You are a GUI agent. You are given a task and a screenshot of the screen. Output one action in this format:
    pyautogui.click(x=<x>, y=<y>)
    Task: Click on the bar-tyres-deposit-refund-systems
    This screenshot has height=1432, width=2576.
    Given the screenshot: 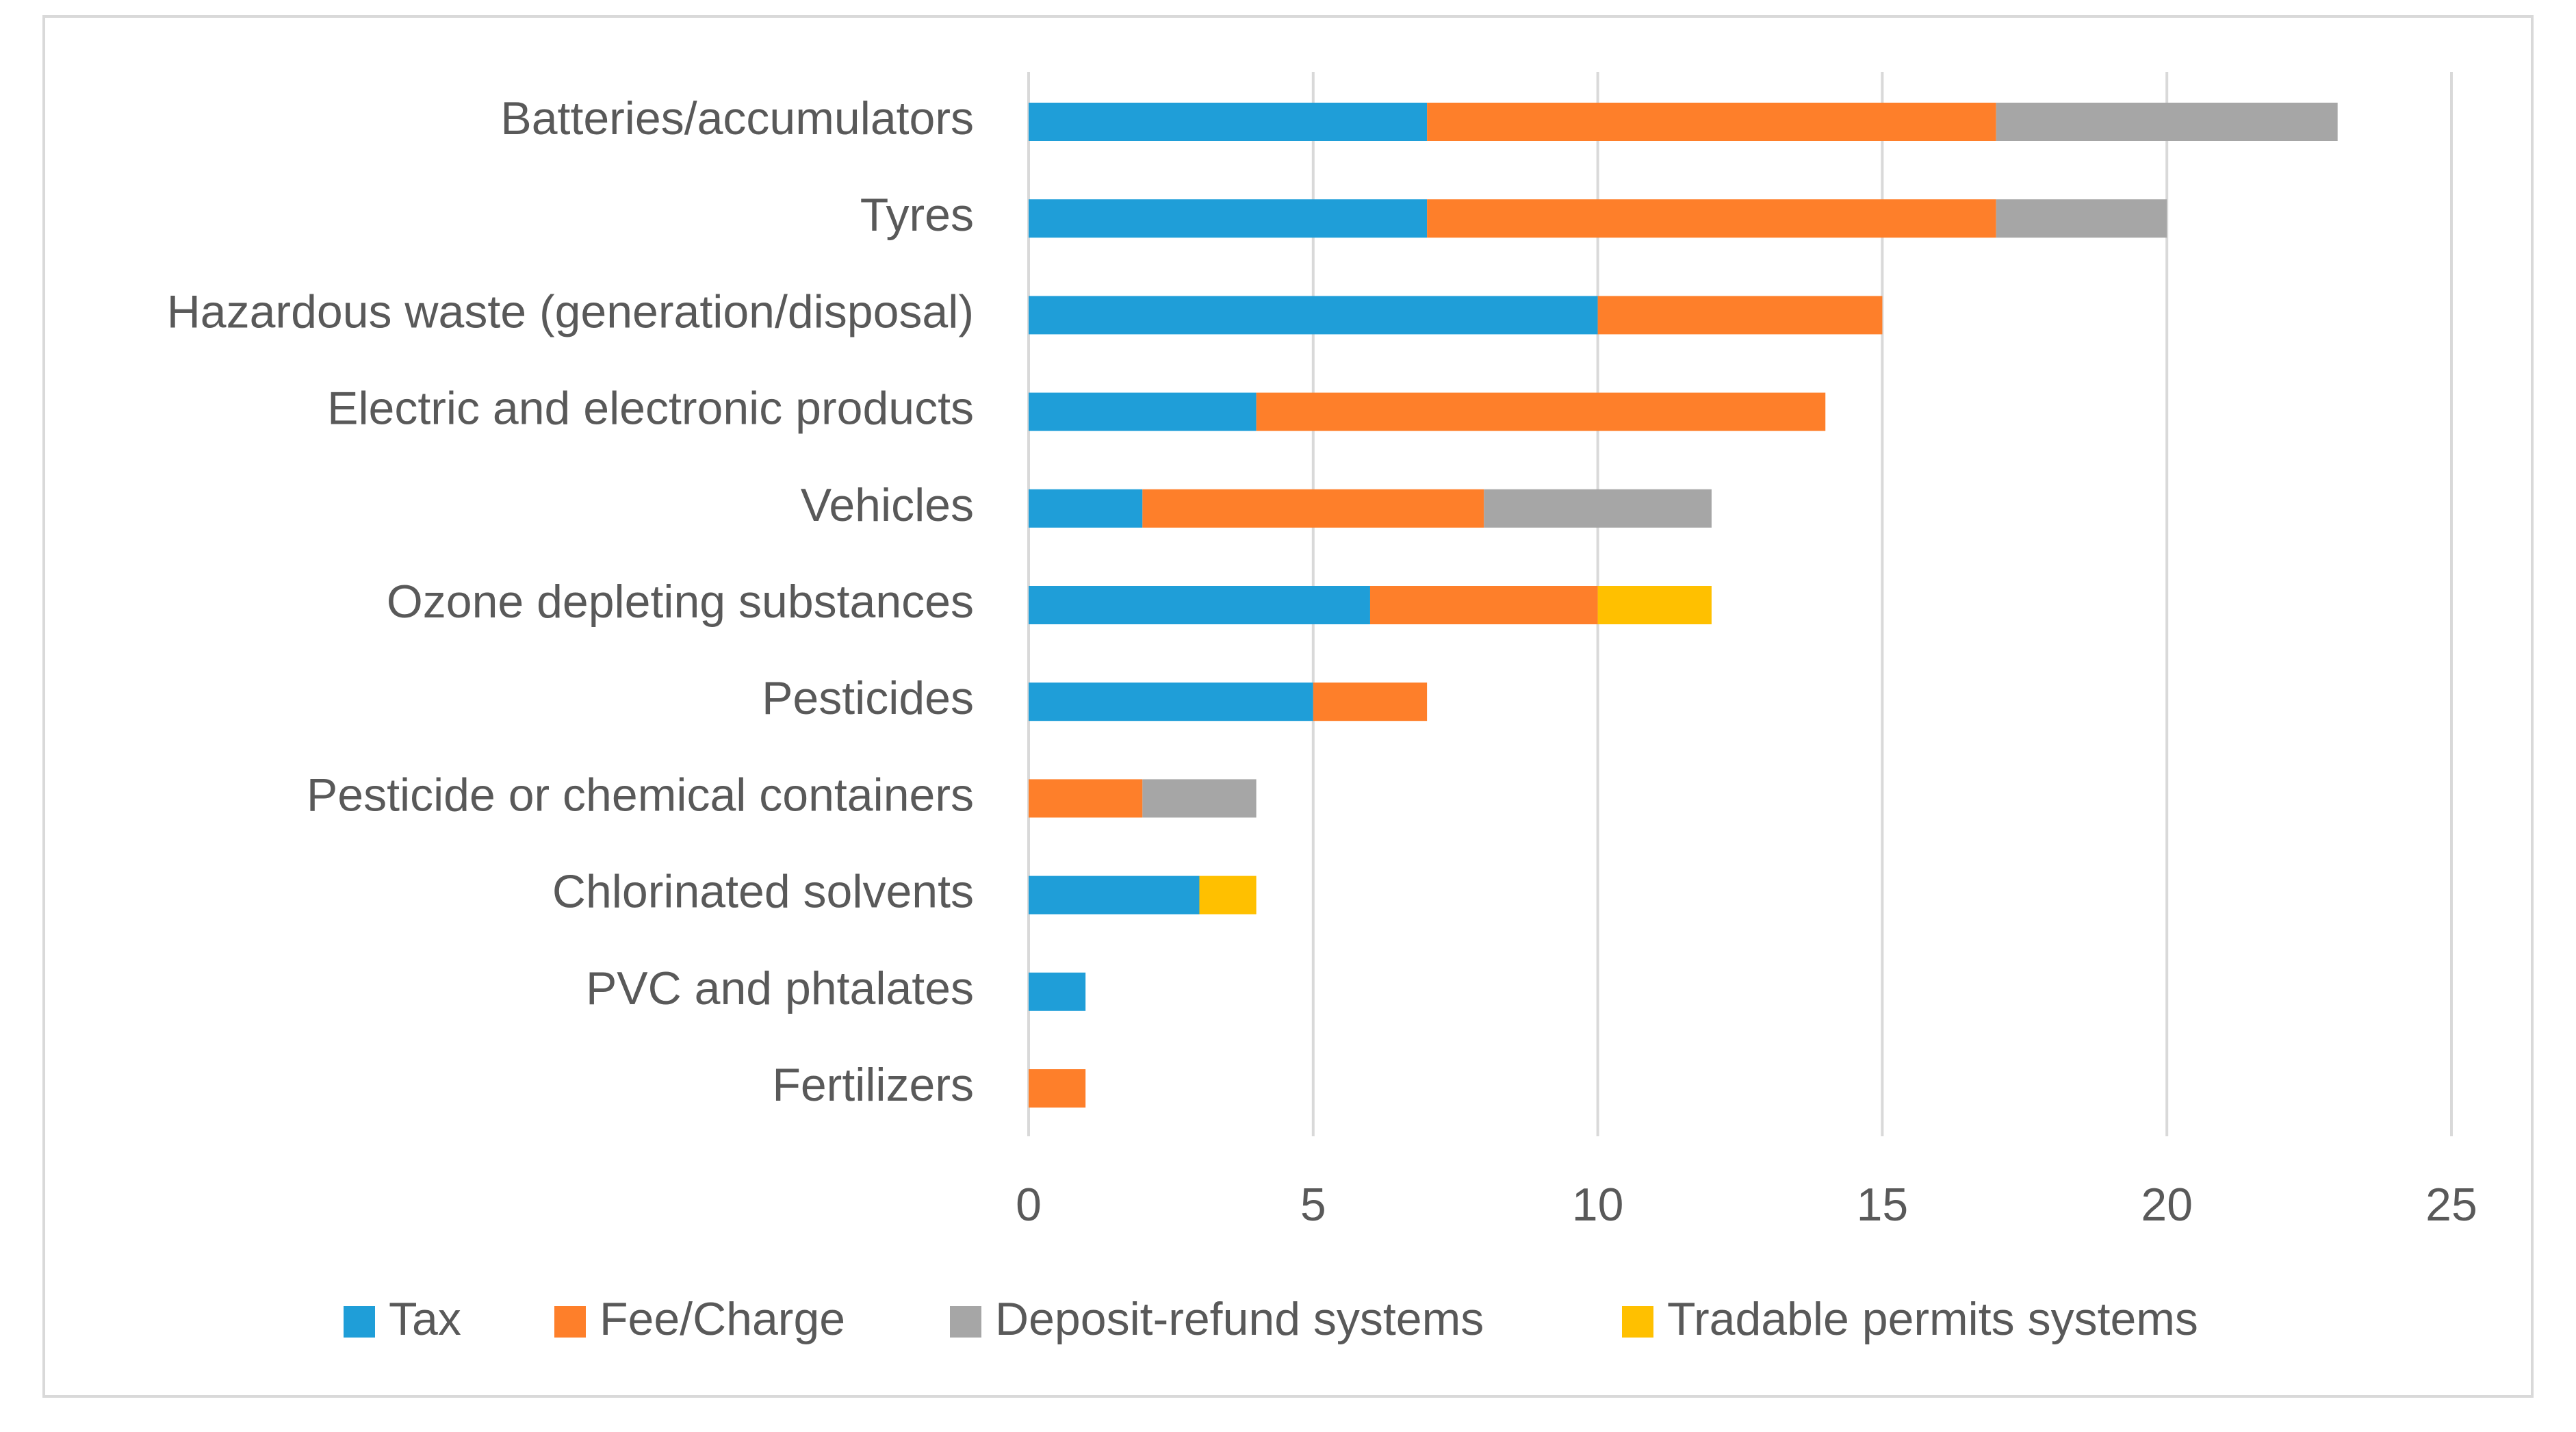 What is the action you would take?
    pyautogui.click(x=2081, y=219)
    